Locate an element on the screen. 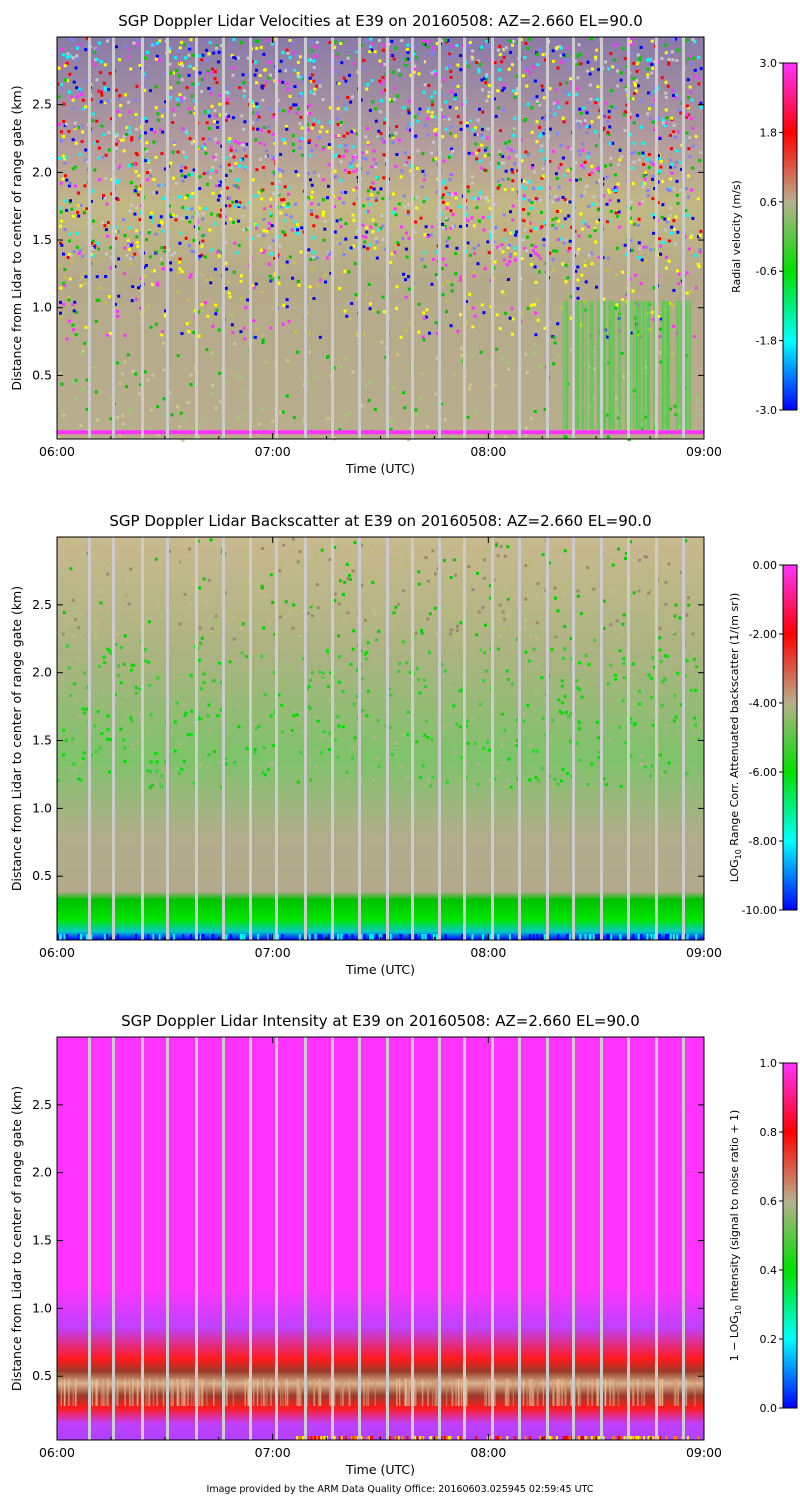 The height and width of the screenshot is (1500, 800). colorbar-tick-label: 1.8 is located at coordinates (769, 132).